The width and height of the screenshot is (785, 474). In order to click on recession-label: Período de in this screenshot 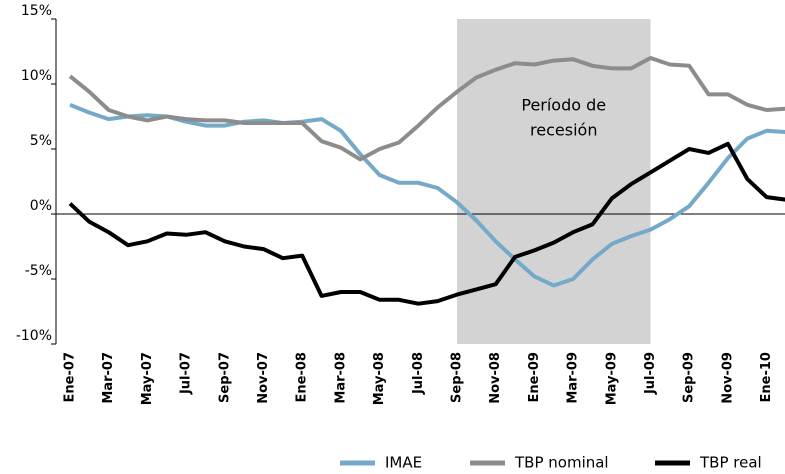, I will do `click(563, 105)`.